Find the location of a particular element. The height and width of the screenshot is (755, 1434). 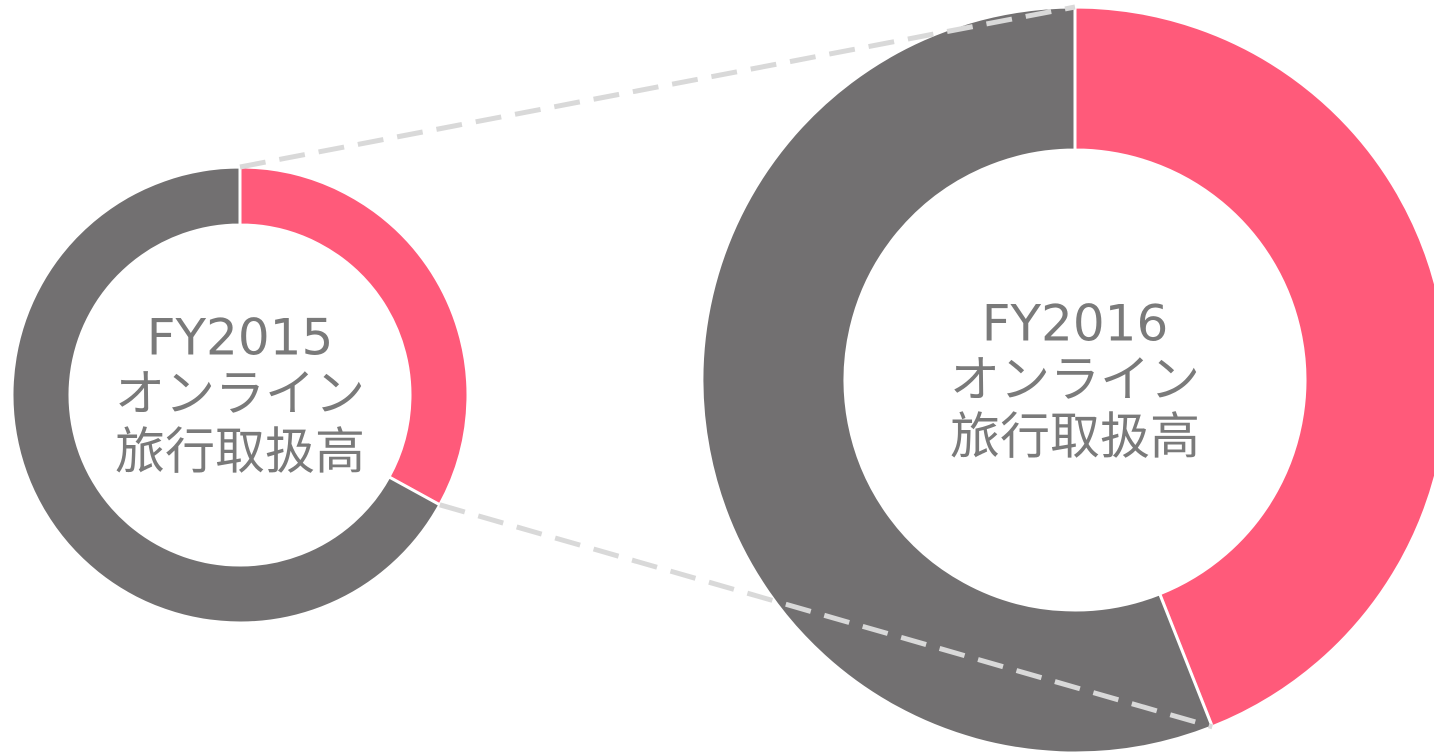

center-label: FY2015 is located at coordinates (240, 338).